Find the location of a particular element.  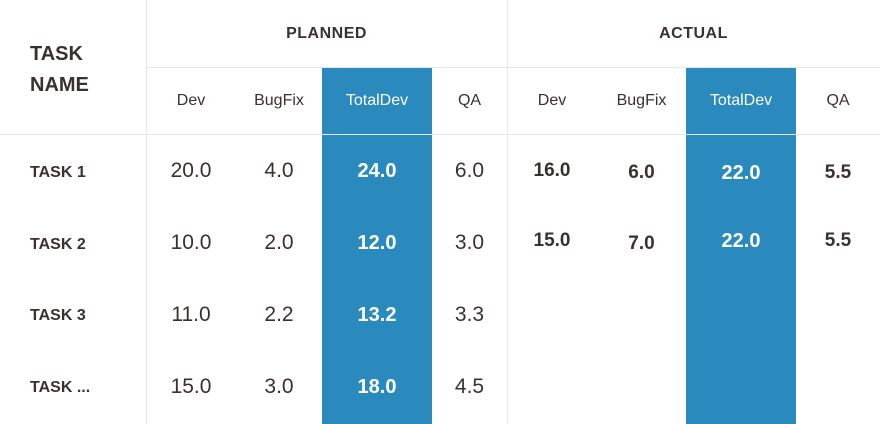

planned-bugfix-cell: 2.2 is located at coordinates (279, 314).